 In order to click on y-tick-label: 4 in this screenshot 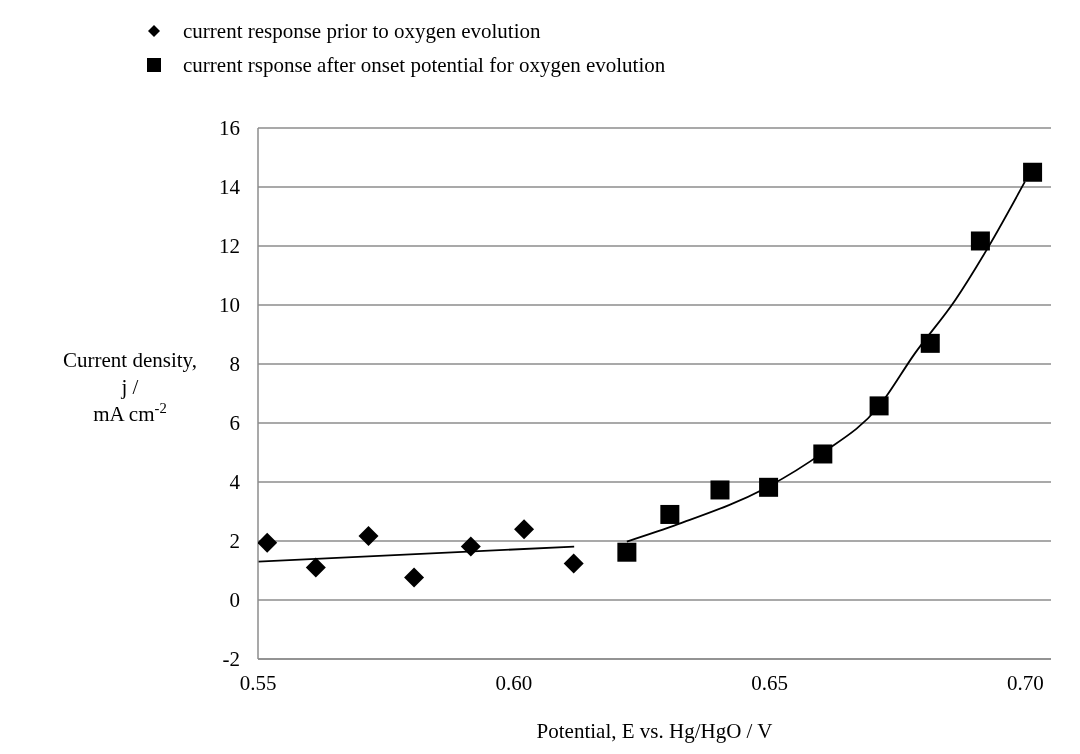, I will do `click(235, 482)`.